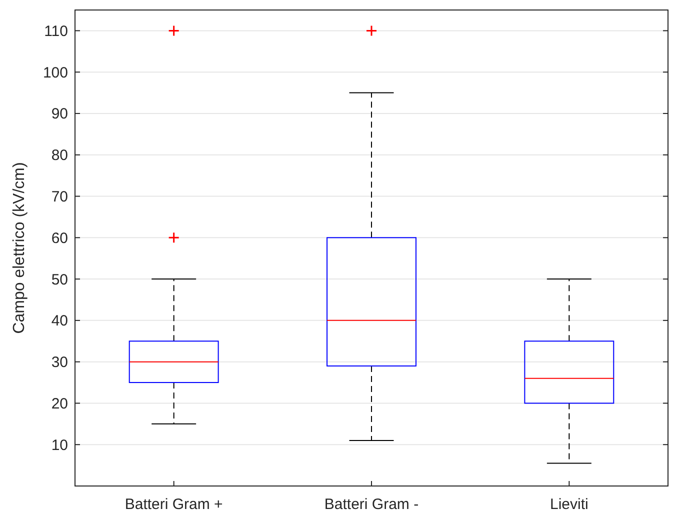 The height and width of the screenshot is (521, 677). I want to click on y-tick-label: 100, so click(55, 73).